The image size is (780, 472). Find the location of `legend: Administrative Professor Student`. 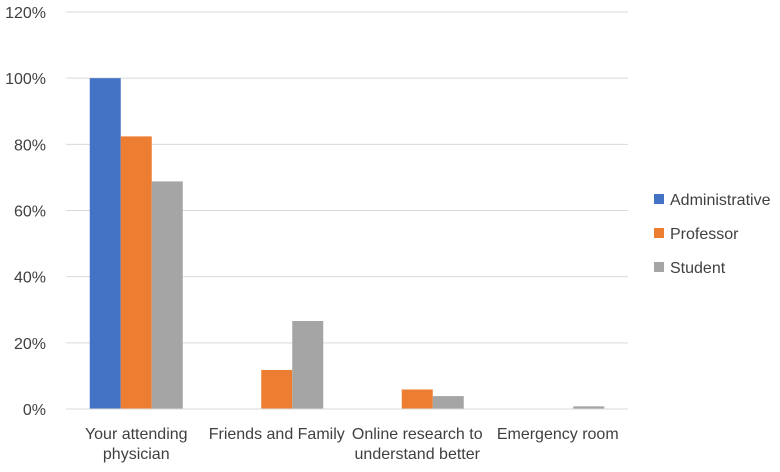

legend: Administrative Professor Student is located at coordinates (712, 234).